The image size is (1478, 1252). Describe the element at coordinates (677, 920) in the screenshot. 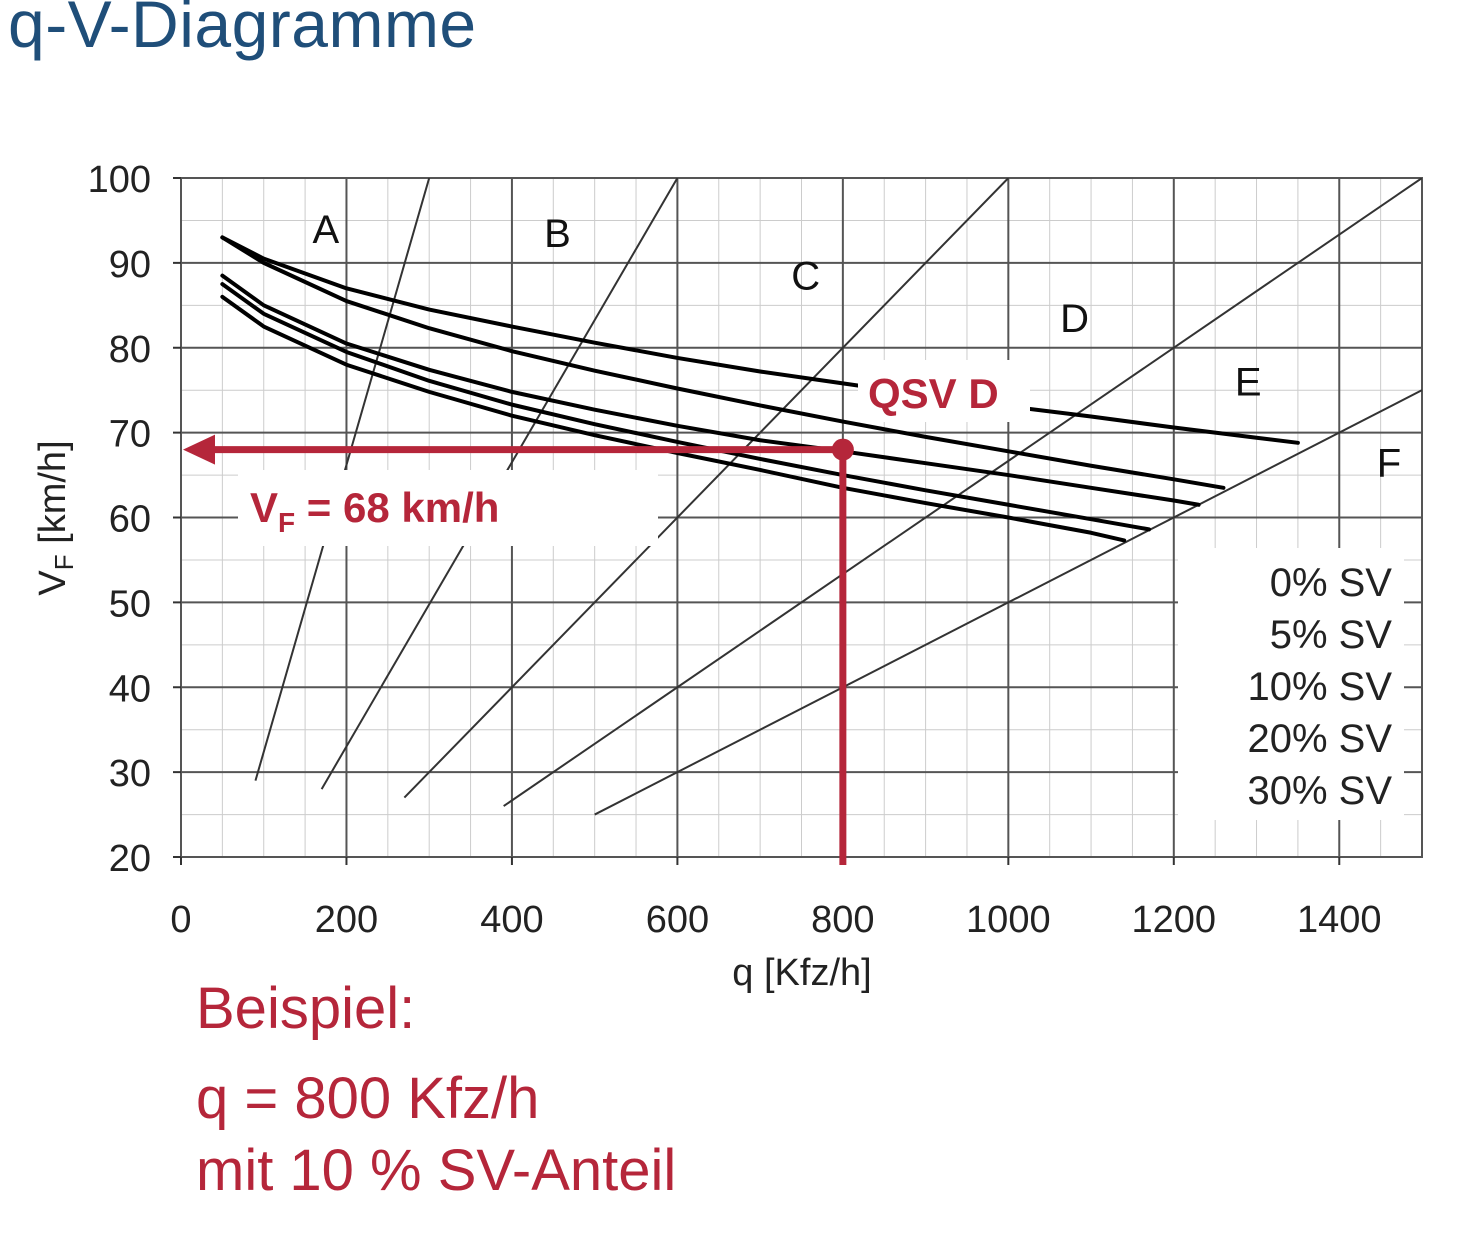

I see `x-tick-label: 600` at that location.